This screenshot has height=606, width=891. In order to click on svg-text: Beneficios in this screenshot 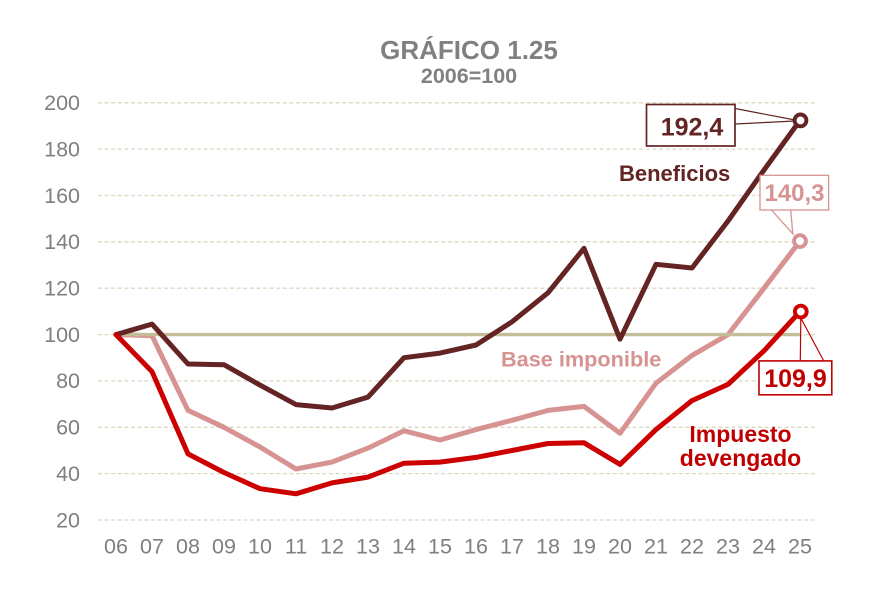, I will do `click(674, 173)`.